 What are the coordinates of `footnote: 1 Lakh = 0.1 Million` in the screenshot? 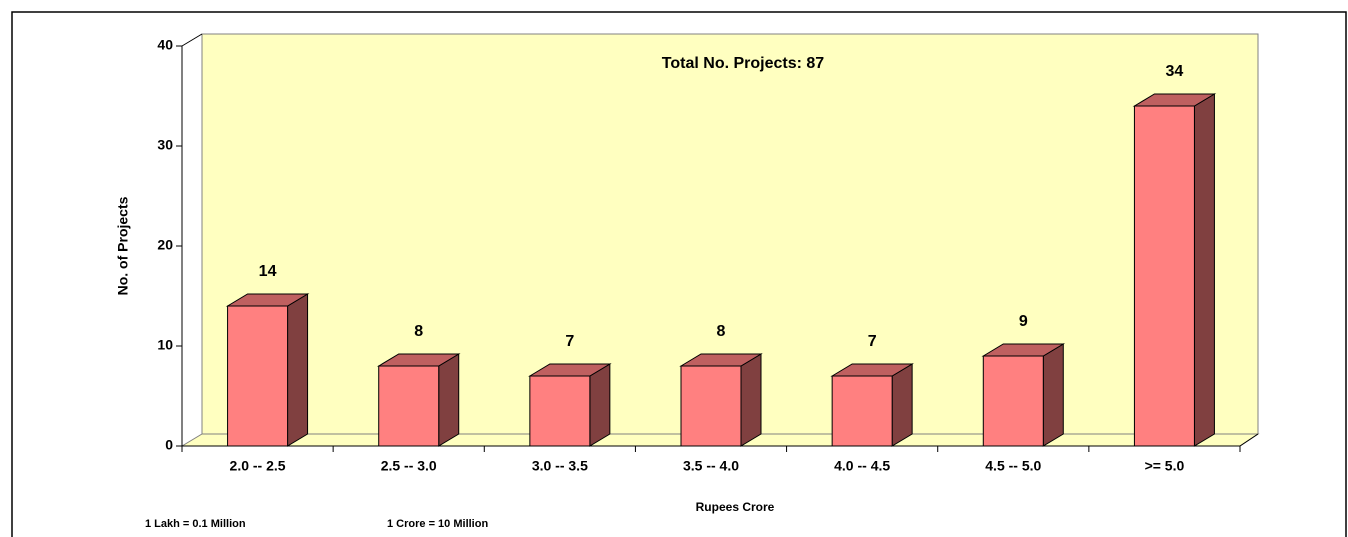 It's located at (195, 524).